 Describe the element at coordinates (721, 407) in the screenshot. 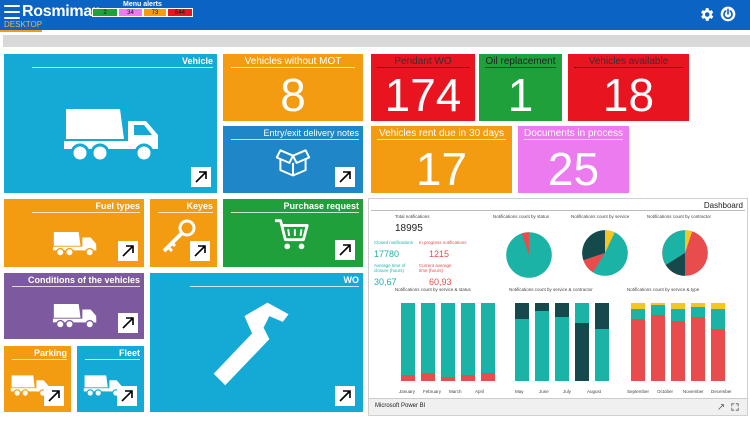

I see `share-icon` at that location.